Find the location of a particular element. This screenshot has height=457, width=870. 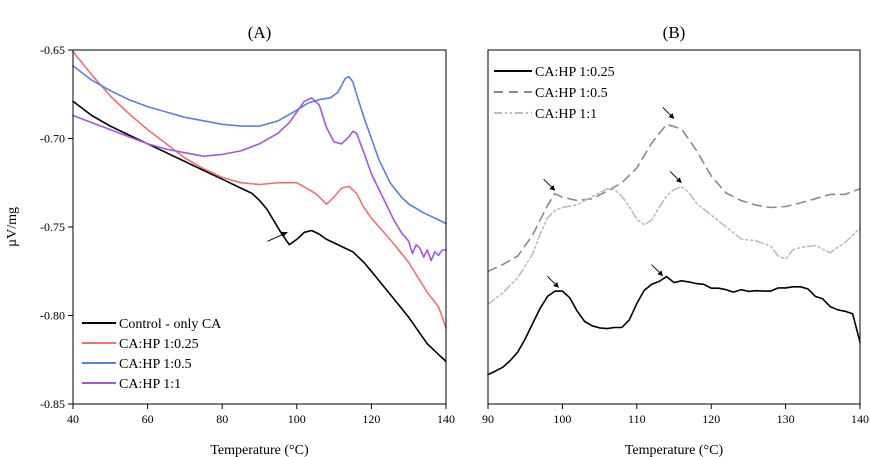

a-y-tick-label: -0.80 is located at coordinates (52, 316).